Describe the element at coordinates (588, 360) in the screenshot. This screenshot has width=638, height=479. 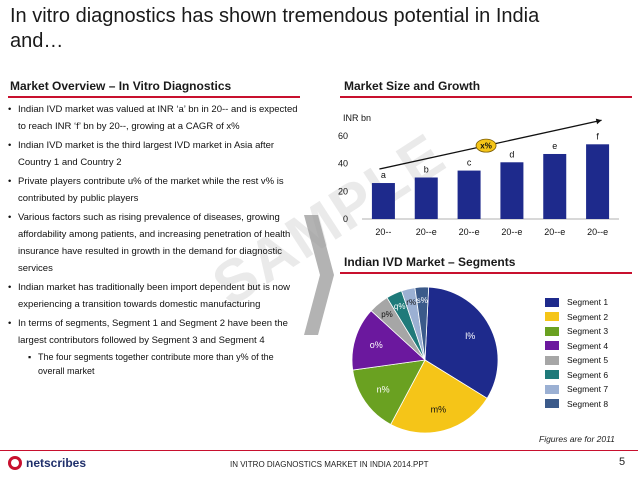
I see `legend-label: Segment 5` at that location.